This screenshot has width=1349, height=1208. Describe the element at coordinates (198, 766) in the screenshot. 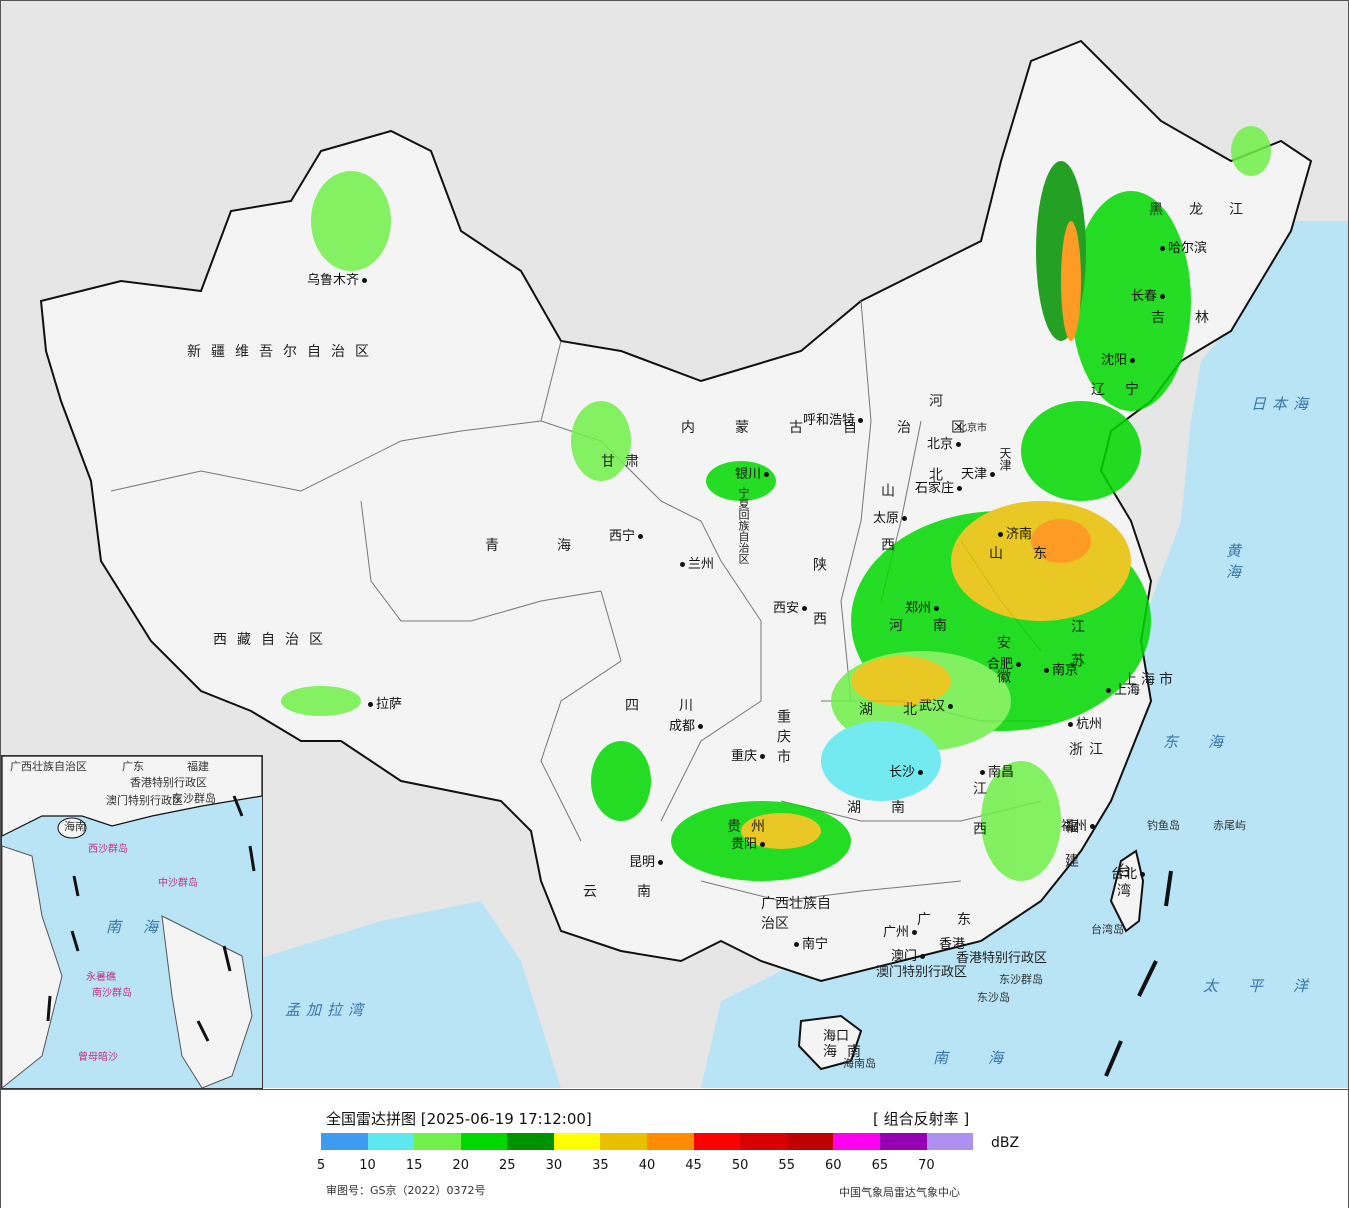

I see `inset-label-fujian: 福建` at that location.